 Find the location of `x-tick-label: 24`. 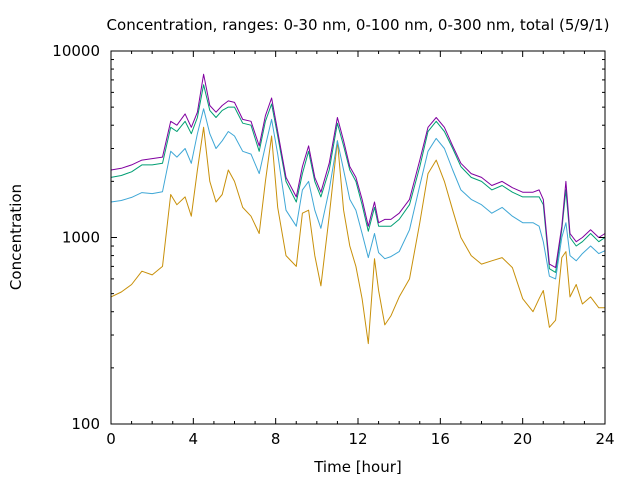

x-tick-label: 24 is located at coordinates (604, 439).